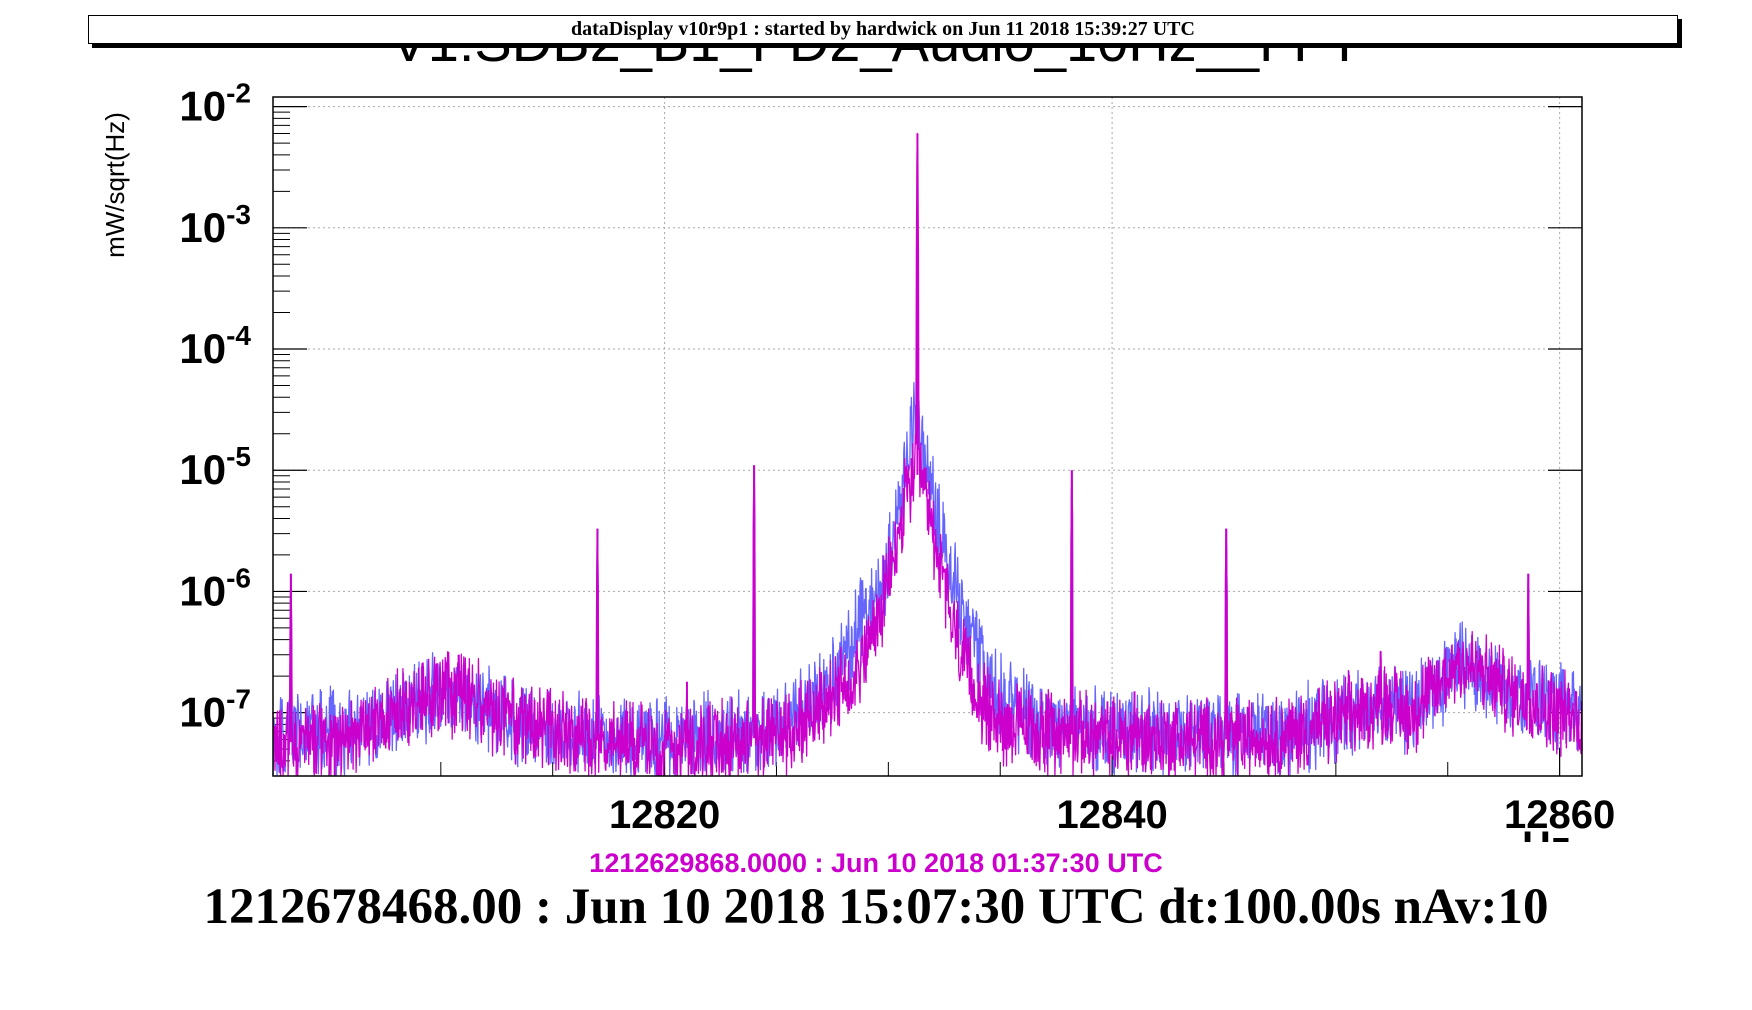 This screenshot has width=1752, height=1010. What do you see at coordinates (215, 104) in the screenshot?
I see `y-tick-label: 10⁻²` at bounding box center [215, 104].